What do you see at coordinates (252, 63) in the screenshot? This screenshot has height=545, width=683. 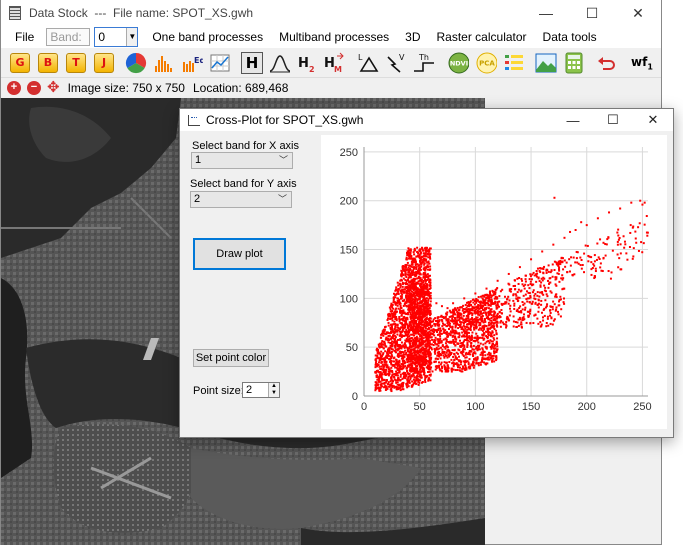 I see `h-button: H` at bounding box center [252, 63].